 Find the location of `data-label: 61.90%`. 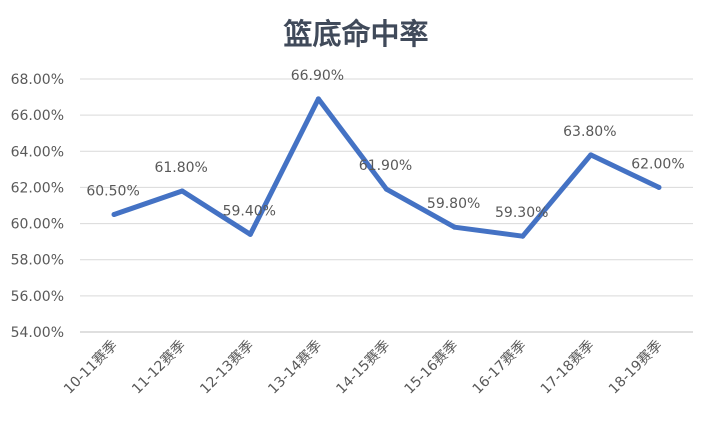

data-label: 61.90% is located at coordinates (385, 166).